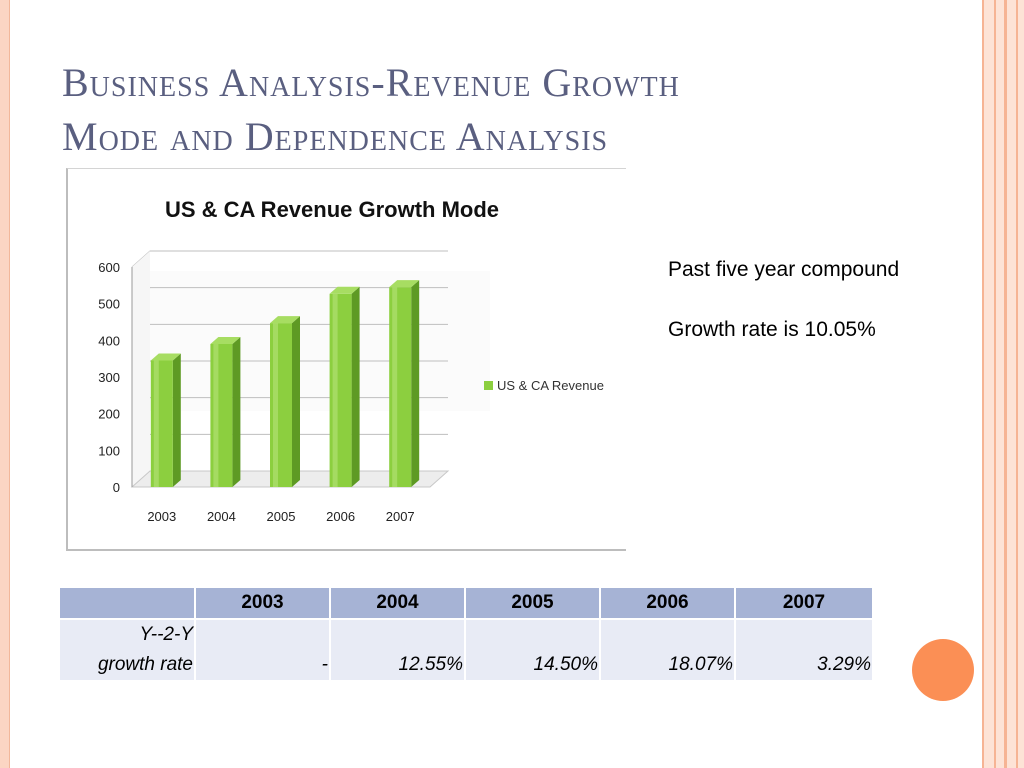 Image resolution: width=1024 pixels, height=768 pixels. I want to click on table-header-row: 2003 2004 2005 2006 2007, so click(466, 603).